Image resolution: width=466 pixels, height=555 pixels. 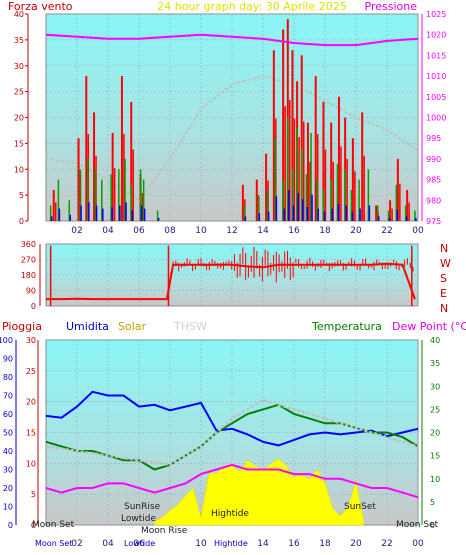 What do you see at coordinates (170, 231) in the screenshot?
I see `top-x-tick: 08` at bounding box center [170, 231].